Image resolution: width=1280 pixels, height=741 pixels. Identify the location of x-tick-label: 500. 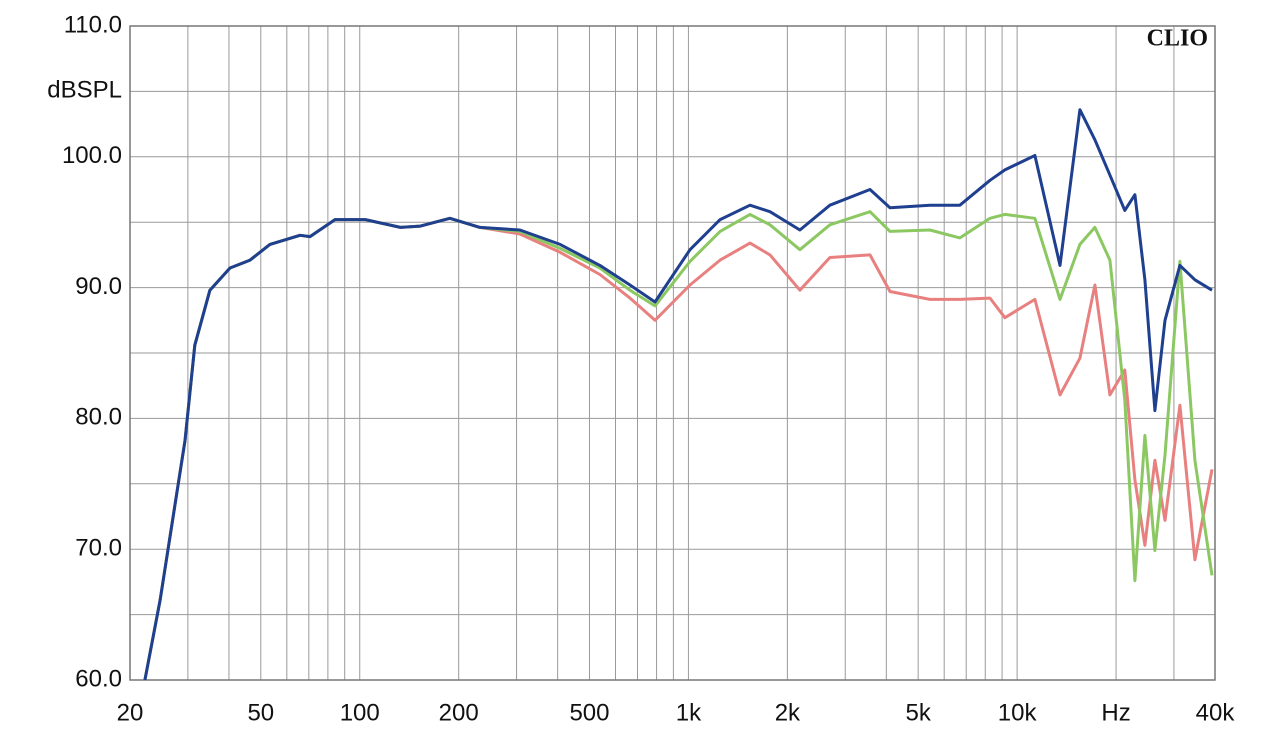
(589, 712).